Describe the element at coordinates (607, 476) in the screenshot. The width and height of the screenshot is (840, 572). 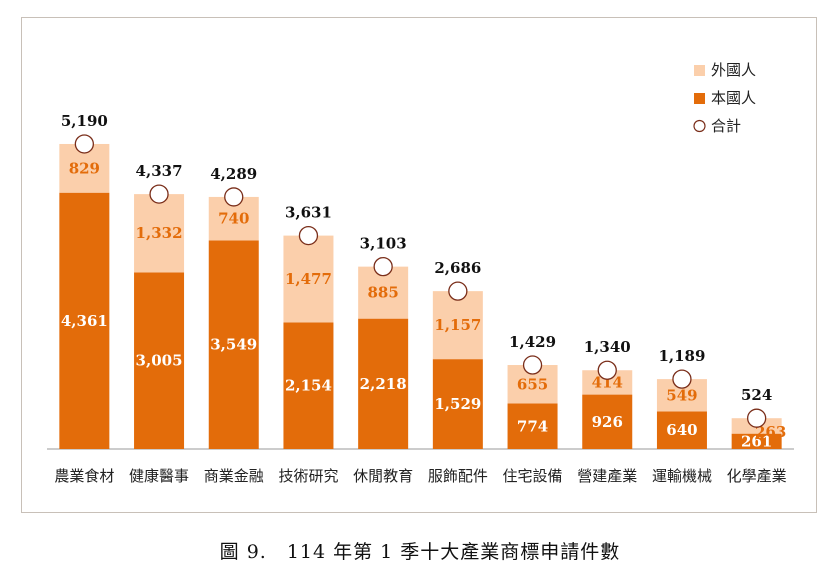
I see `category-label: 營建產業` at that location.